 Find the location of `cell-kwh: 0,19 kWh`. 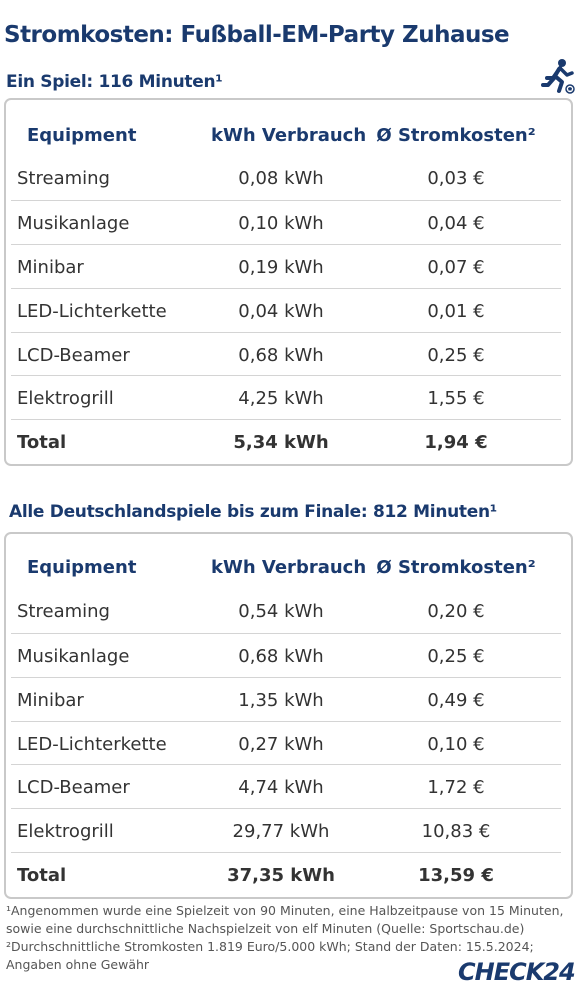

cell-kwh: 0,19 kWh is located at coordinates (281, 267).